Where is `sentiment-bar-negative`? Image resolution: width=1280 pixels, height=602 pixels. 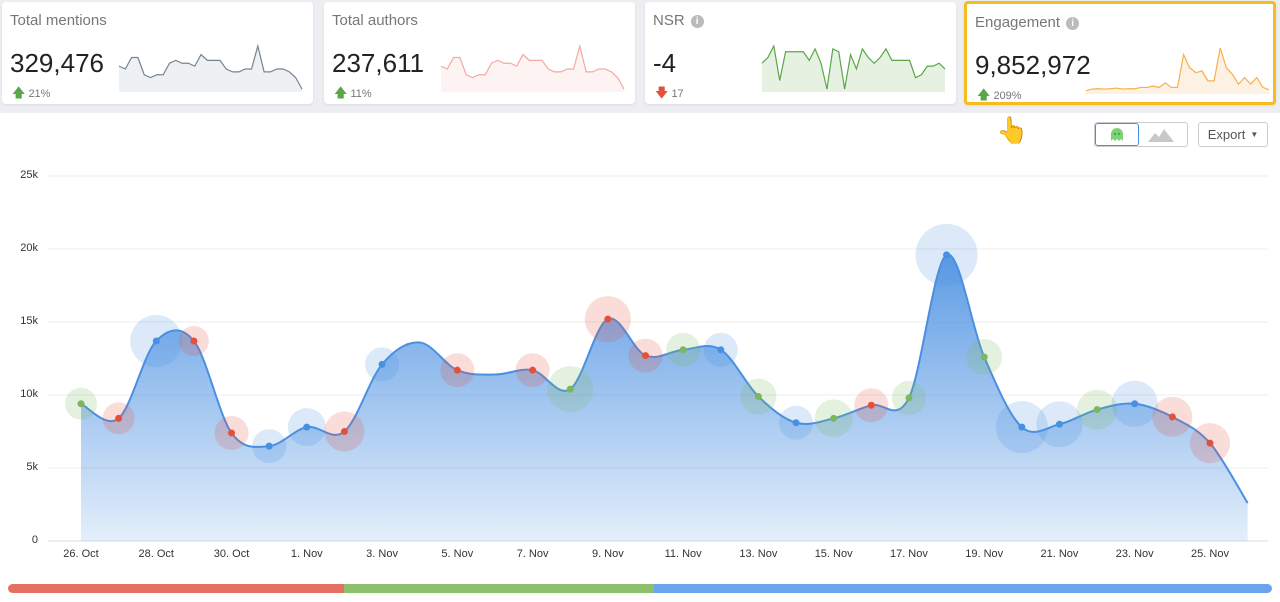 sentiment-bar-negative is located at coordinates (176, 588).